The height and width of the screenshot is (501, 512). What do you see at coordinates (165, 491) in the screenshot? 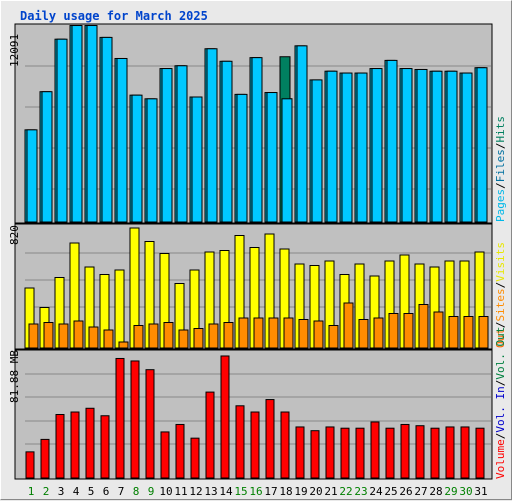
I see `day-label-10: 10` at bounding box center [165, 491].